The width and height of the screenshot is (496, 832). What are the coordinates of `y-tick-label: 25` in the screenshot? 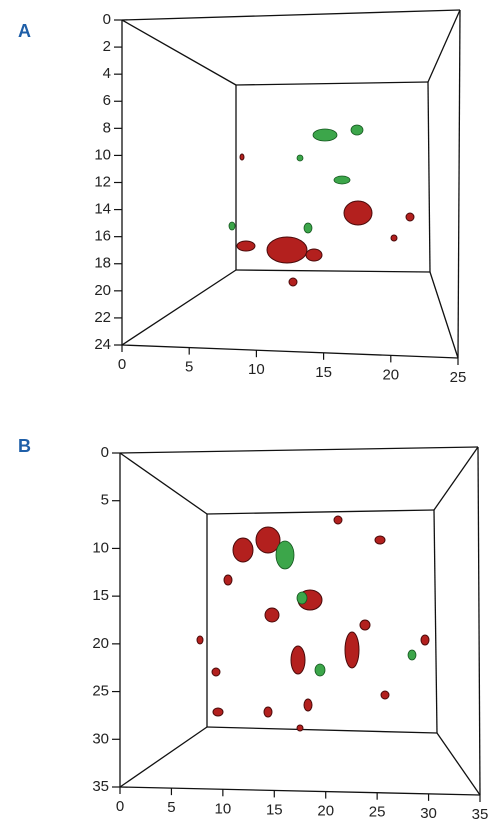 It's located at (100, 691).